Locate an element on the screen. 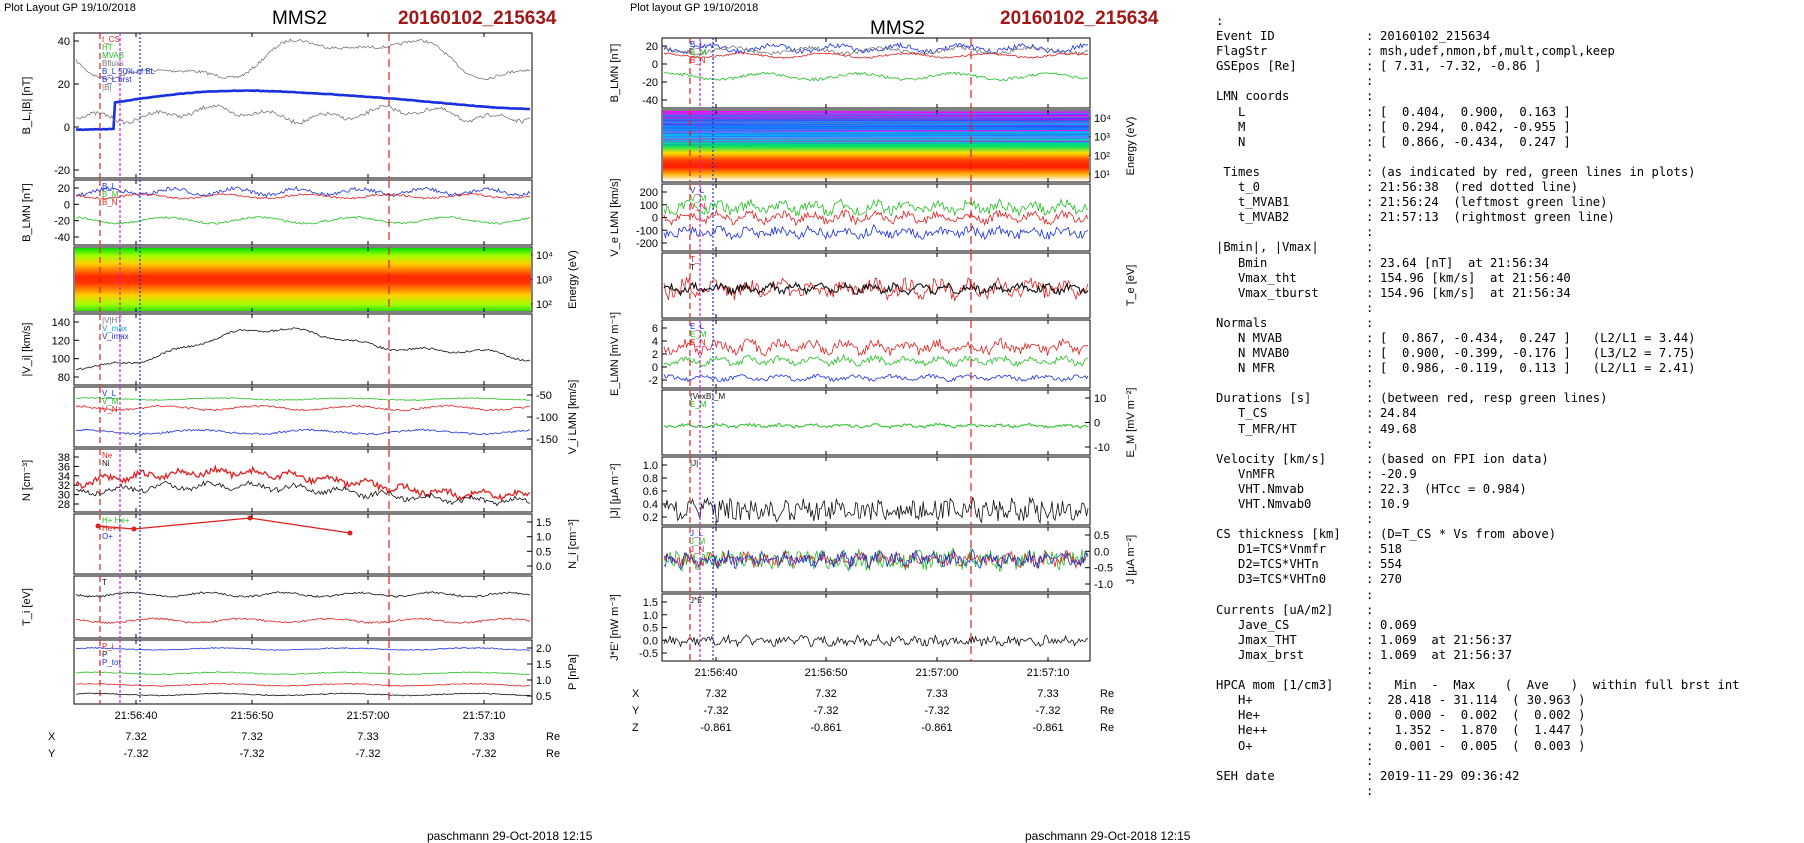 The height and width of the screenshot is (843, 1804). info-row: : is located at coordinates (1506, 308).